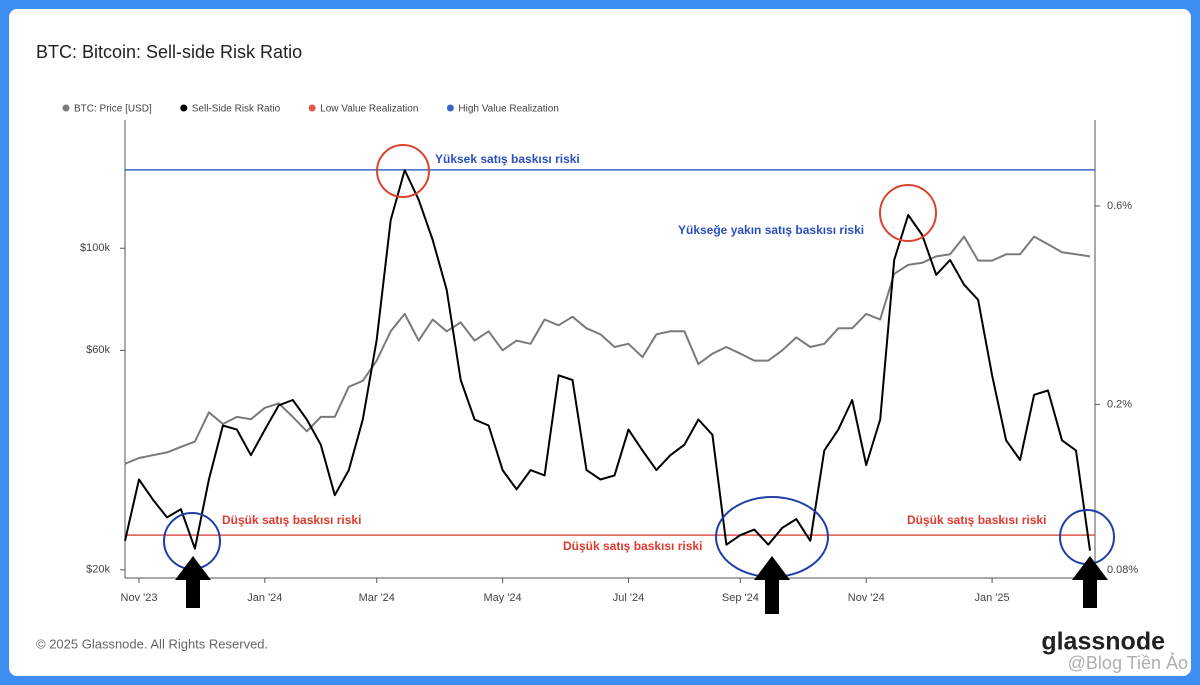 This screenshot has width=1200, height=685. I want to click on annotation: Yükseğe yakın satış baskısı riski, so click(771, 230).